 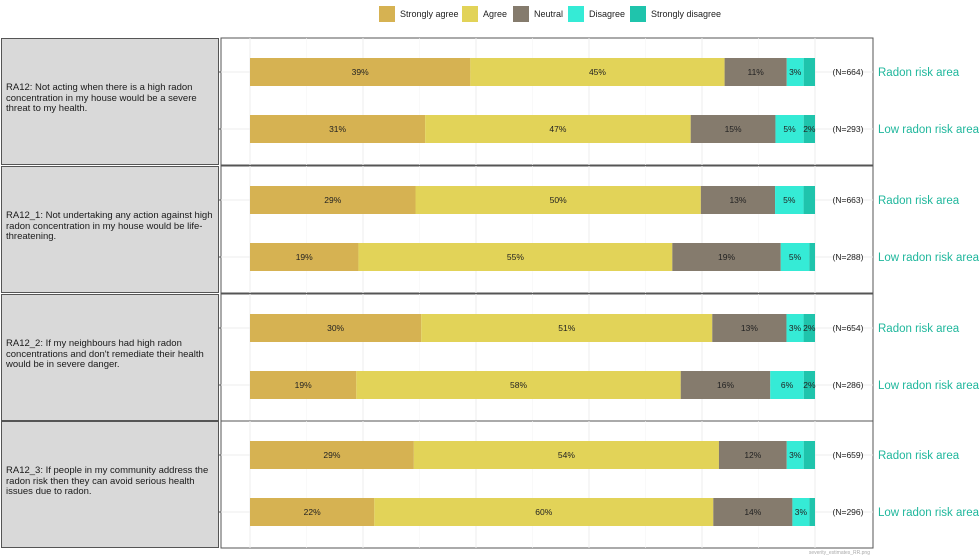 I want to click on n-label: (N=663), so click(x=848, y=200).